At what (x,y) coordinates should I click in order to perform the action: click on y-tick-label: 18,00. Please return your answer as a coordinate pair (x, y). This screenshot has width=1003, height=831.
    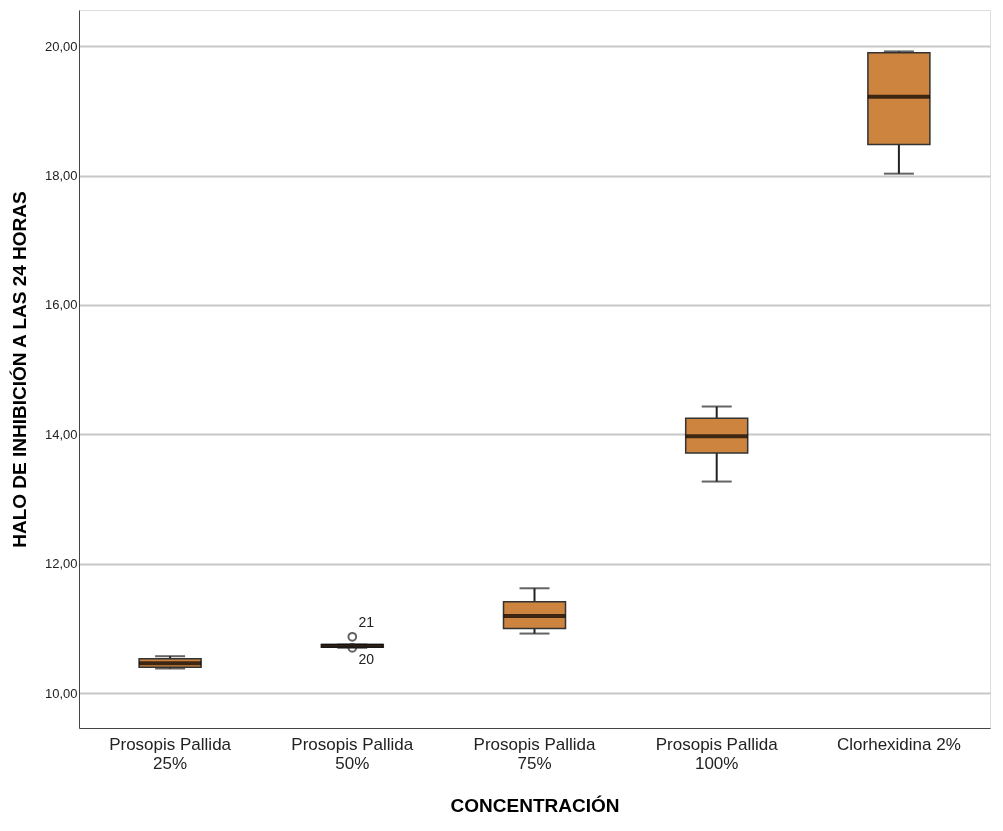
    Looking at the image, I should click on (61, 176).